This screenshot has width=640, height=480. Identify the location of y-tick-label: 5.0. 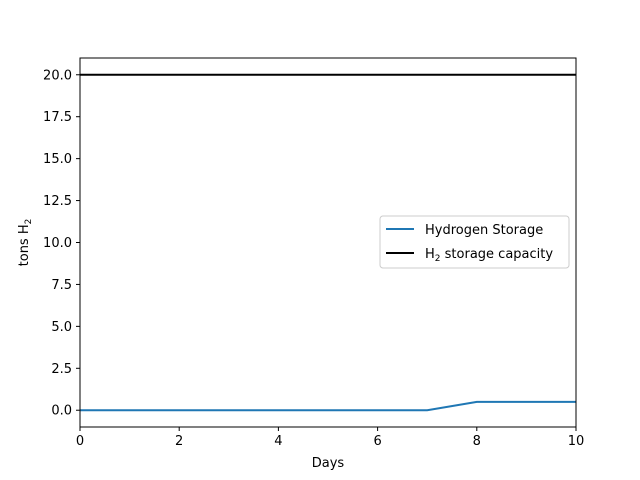
(61, 327).